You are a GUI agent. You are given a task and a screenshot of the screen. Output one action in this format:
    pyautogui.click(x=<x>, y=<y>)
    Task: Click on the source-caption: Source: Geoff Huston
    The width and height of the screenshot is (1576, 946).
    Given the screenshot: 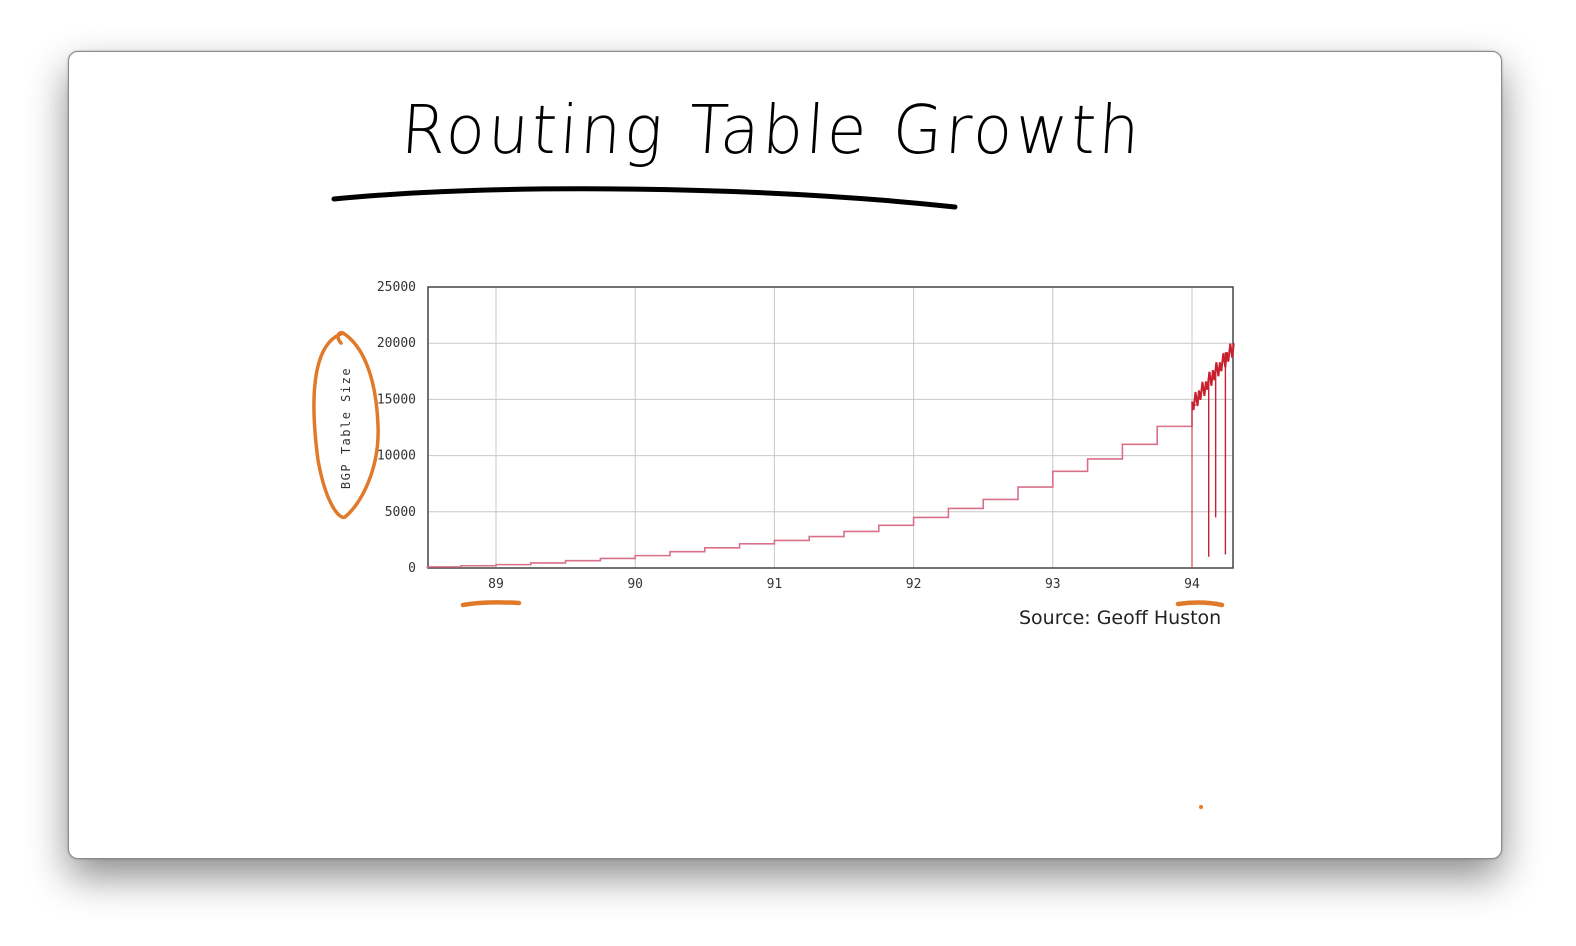 What is the action you would take?
    pyautogui.click(x=1120, y=618)
    